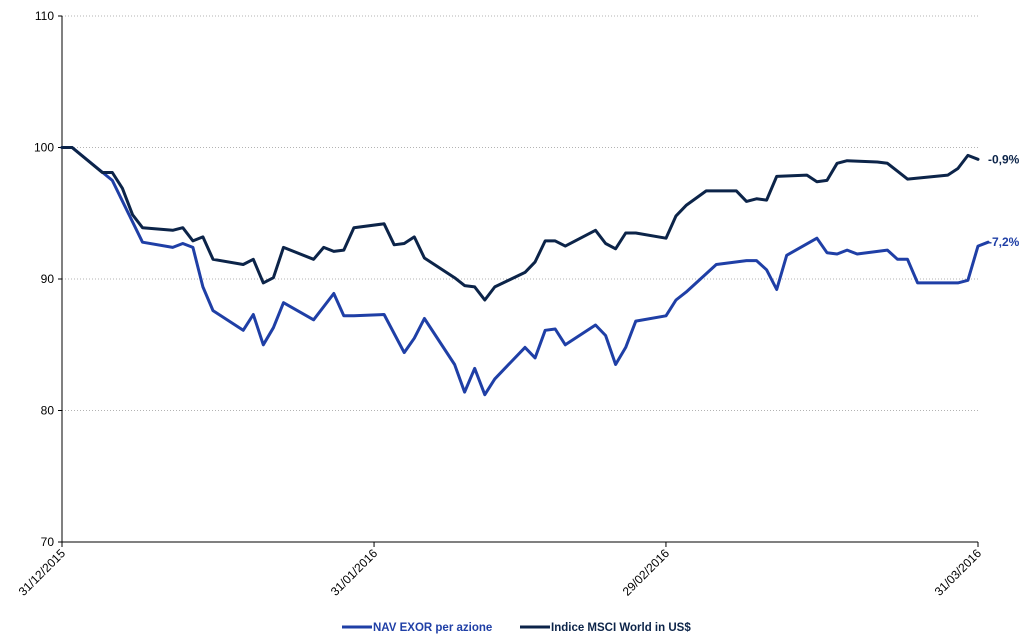 The width and height of the screenshot is (1029, 639). I want to click on end-labels: -7,2% -0,9%, so click(1004, 200).